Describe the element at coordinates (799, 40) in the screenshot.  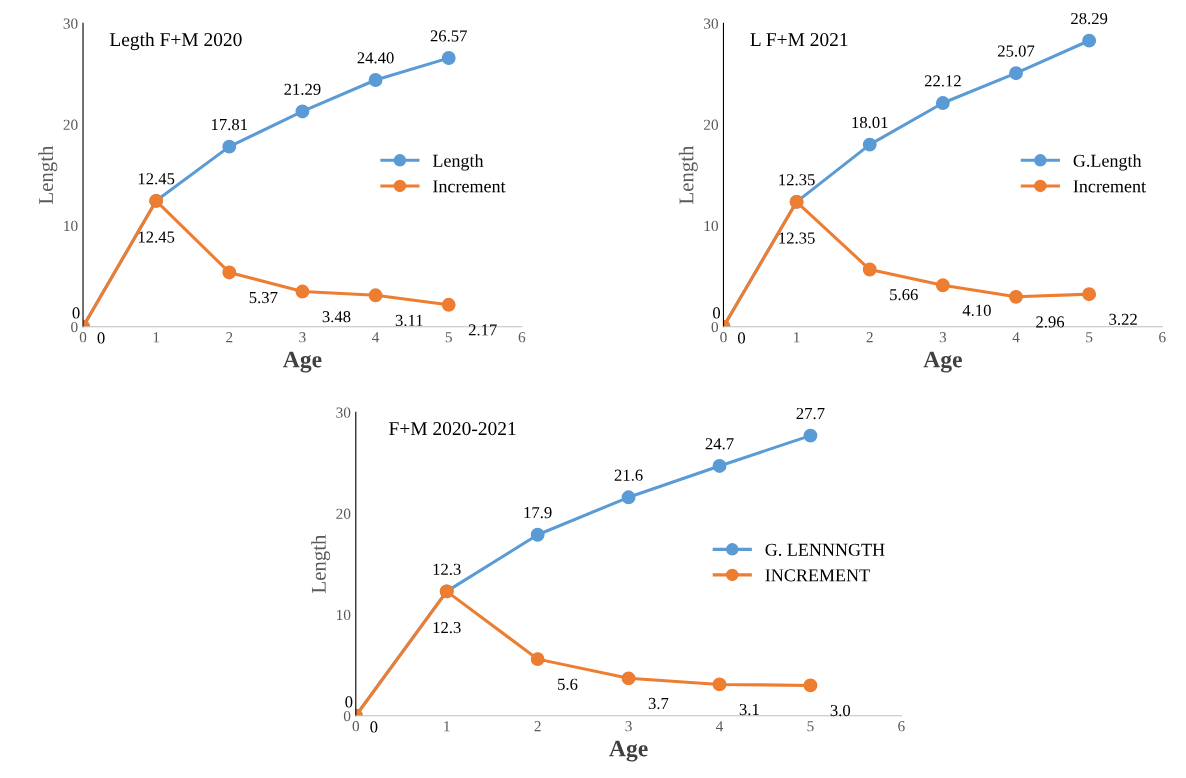
I see `chart-title: L F+M 2021` at that location.